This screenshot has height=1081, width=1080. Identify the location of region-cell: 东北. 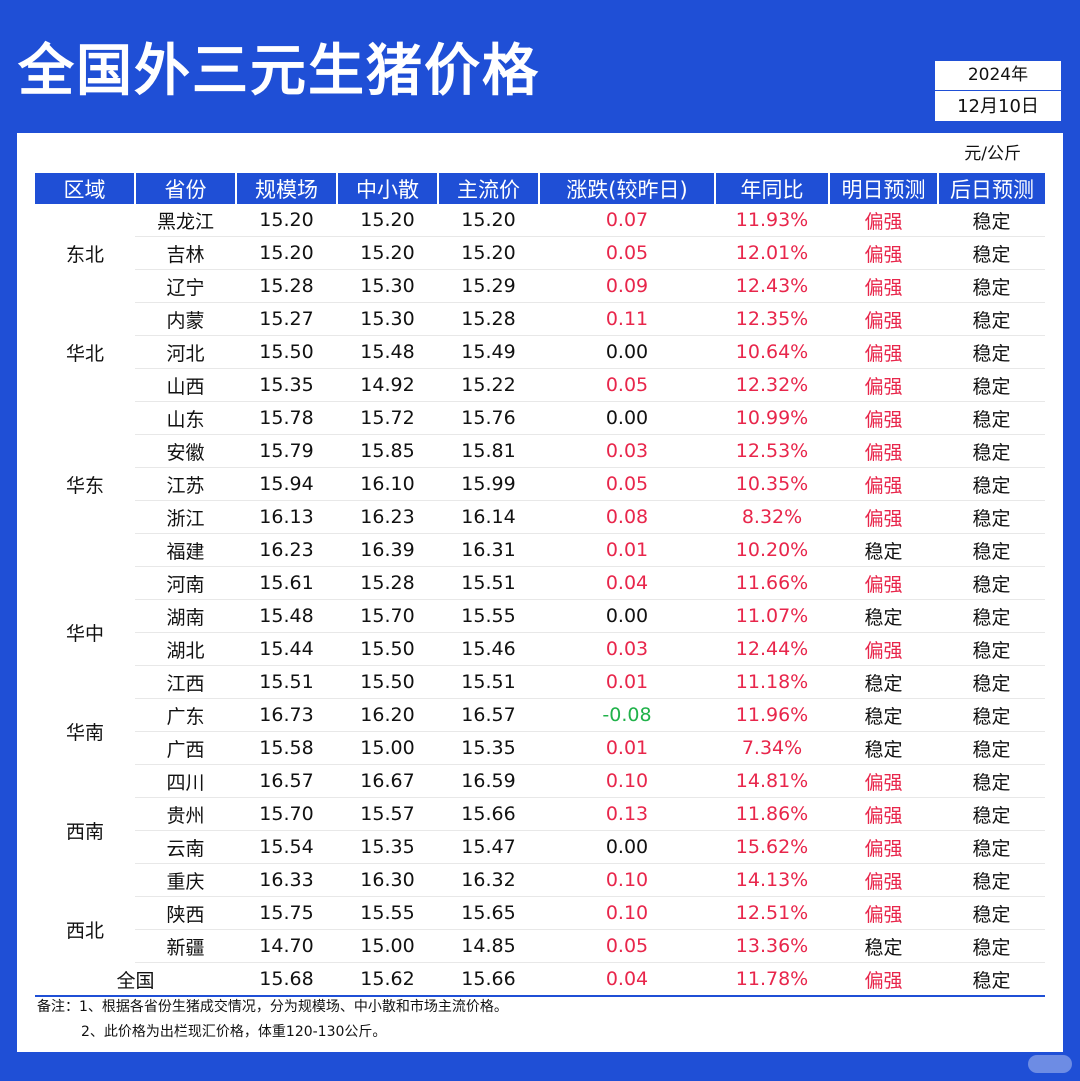
(84, 254).